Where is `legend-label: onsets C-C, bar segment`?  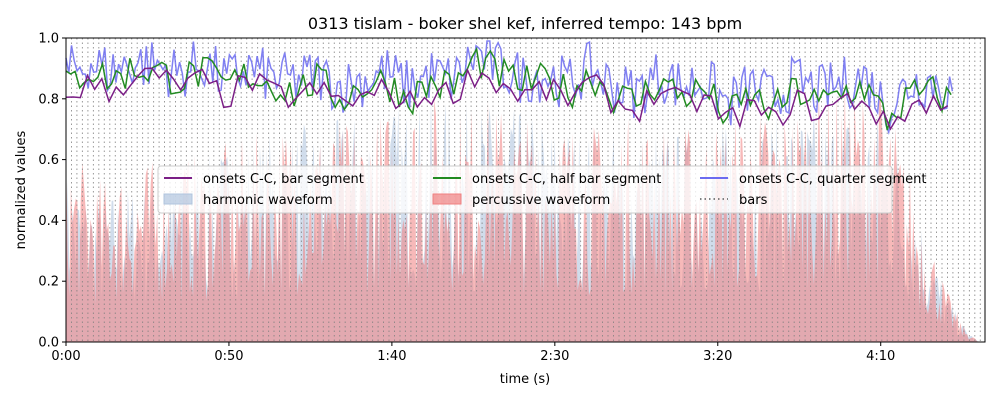
legend-label: onsets C-C, bar segment is located at coordinates (283, 179).